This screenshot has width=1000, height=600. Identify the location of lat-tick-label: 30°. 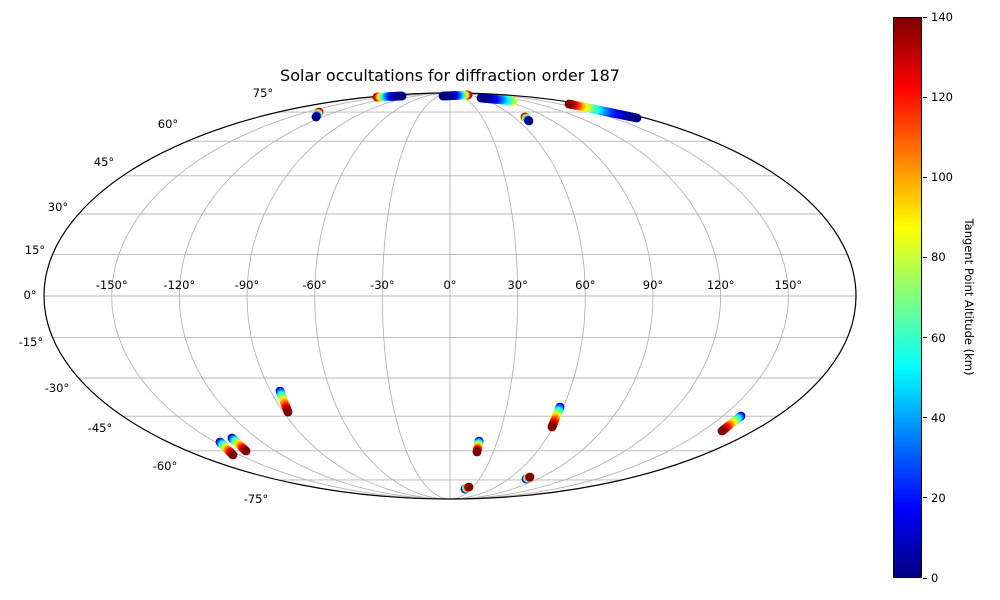
(58, 207).